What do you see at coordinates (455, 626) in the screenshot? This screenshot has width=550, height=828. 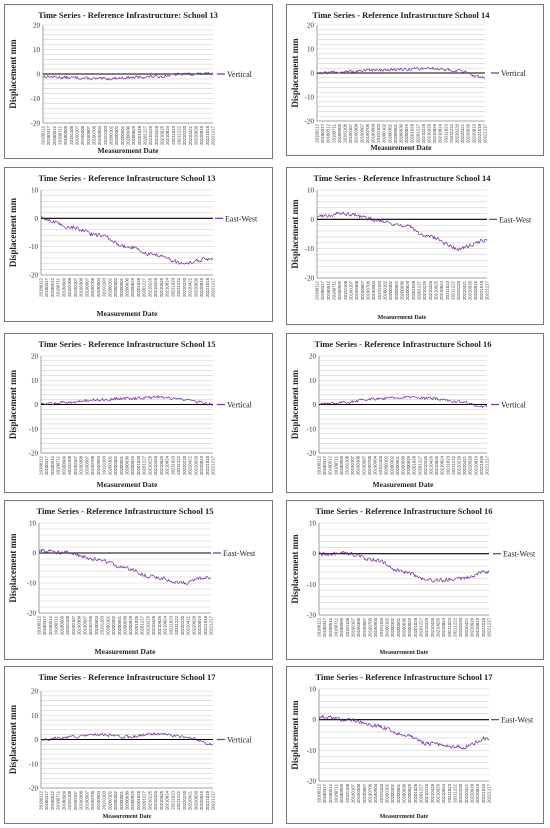 I see `x-tick-label: 20211222` at bounding box center [455, 626].